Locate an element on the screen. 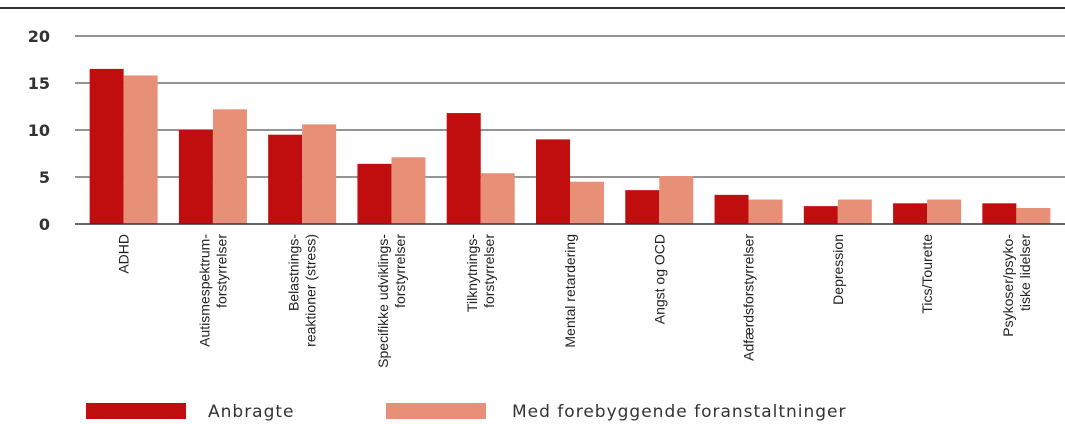  x-tick-label-line: Psykoser/psyko- is located at coordinates (1008, 285).